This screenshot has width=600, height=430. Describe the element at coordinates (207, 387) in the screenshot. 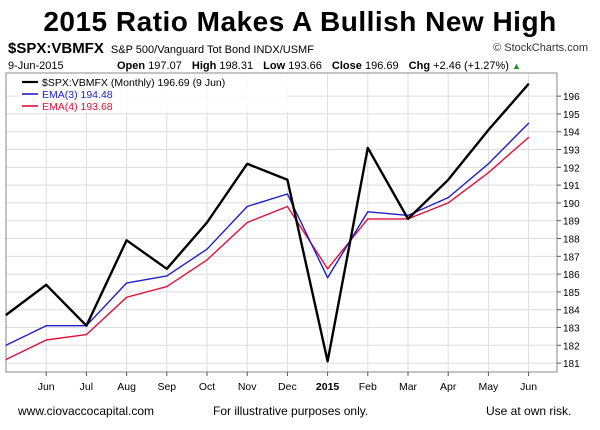

I see `x-tick-label: Oct` at that location.